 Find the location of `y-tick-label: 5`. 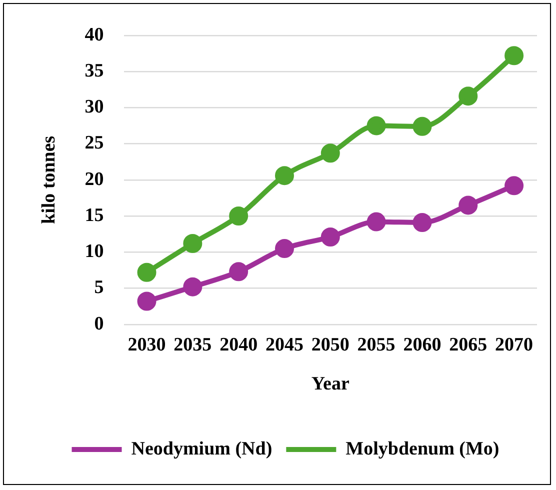

y-tick-label: 5 is located at coordinates (99, 287).